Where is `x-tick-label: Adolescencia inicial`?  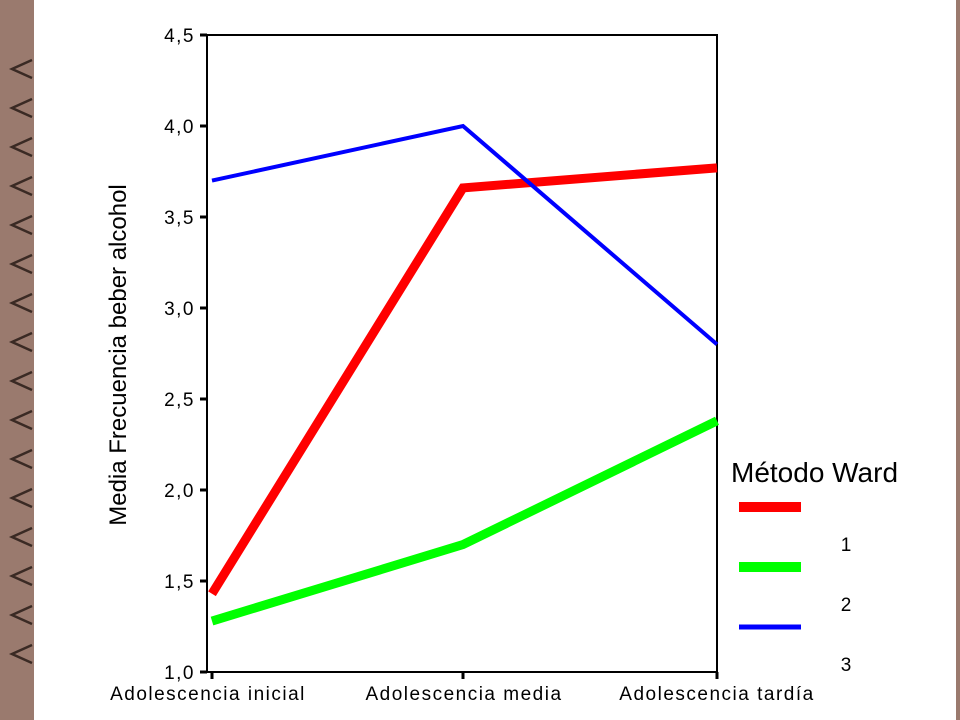 x-tick-label: Adolescencia inicial is located at coordinates (208, 694).